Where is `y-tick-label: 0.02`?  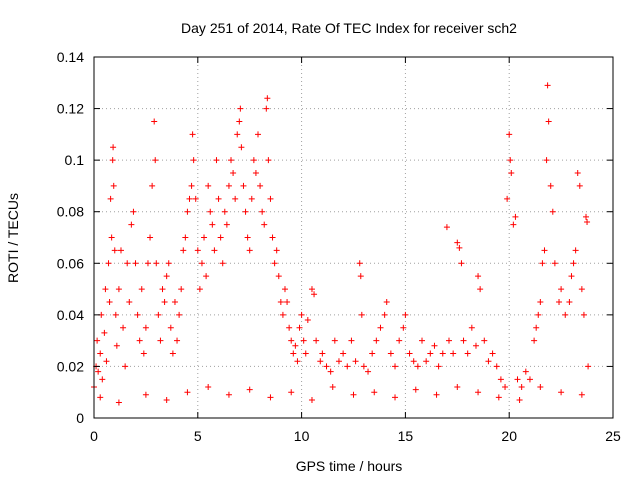
y-tick-label: 0.02 is located at coordinates (70, 366).